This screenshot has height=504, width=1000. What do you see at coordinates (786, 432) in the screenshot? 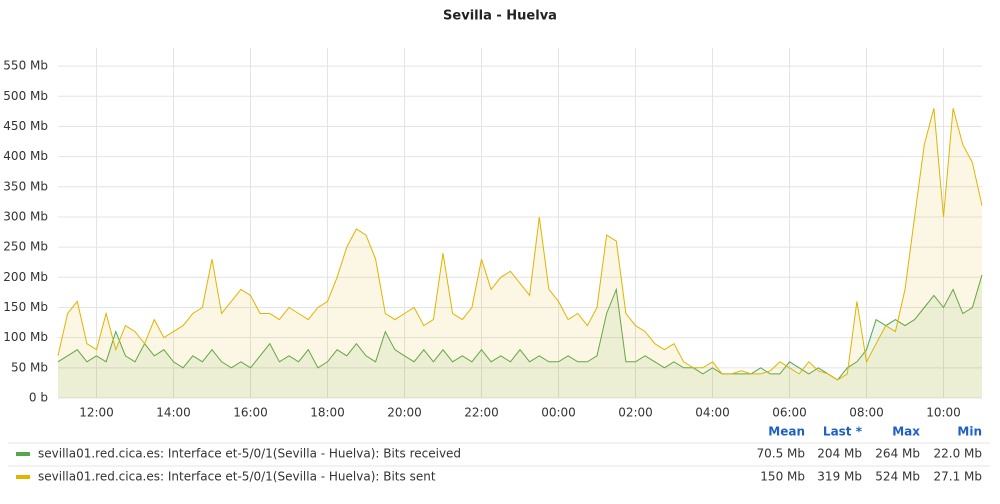
I see `legend-header: Mean` at bounding box center [786, 432].